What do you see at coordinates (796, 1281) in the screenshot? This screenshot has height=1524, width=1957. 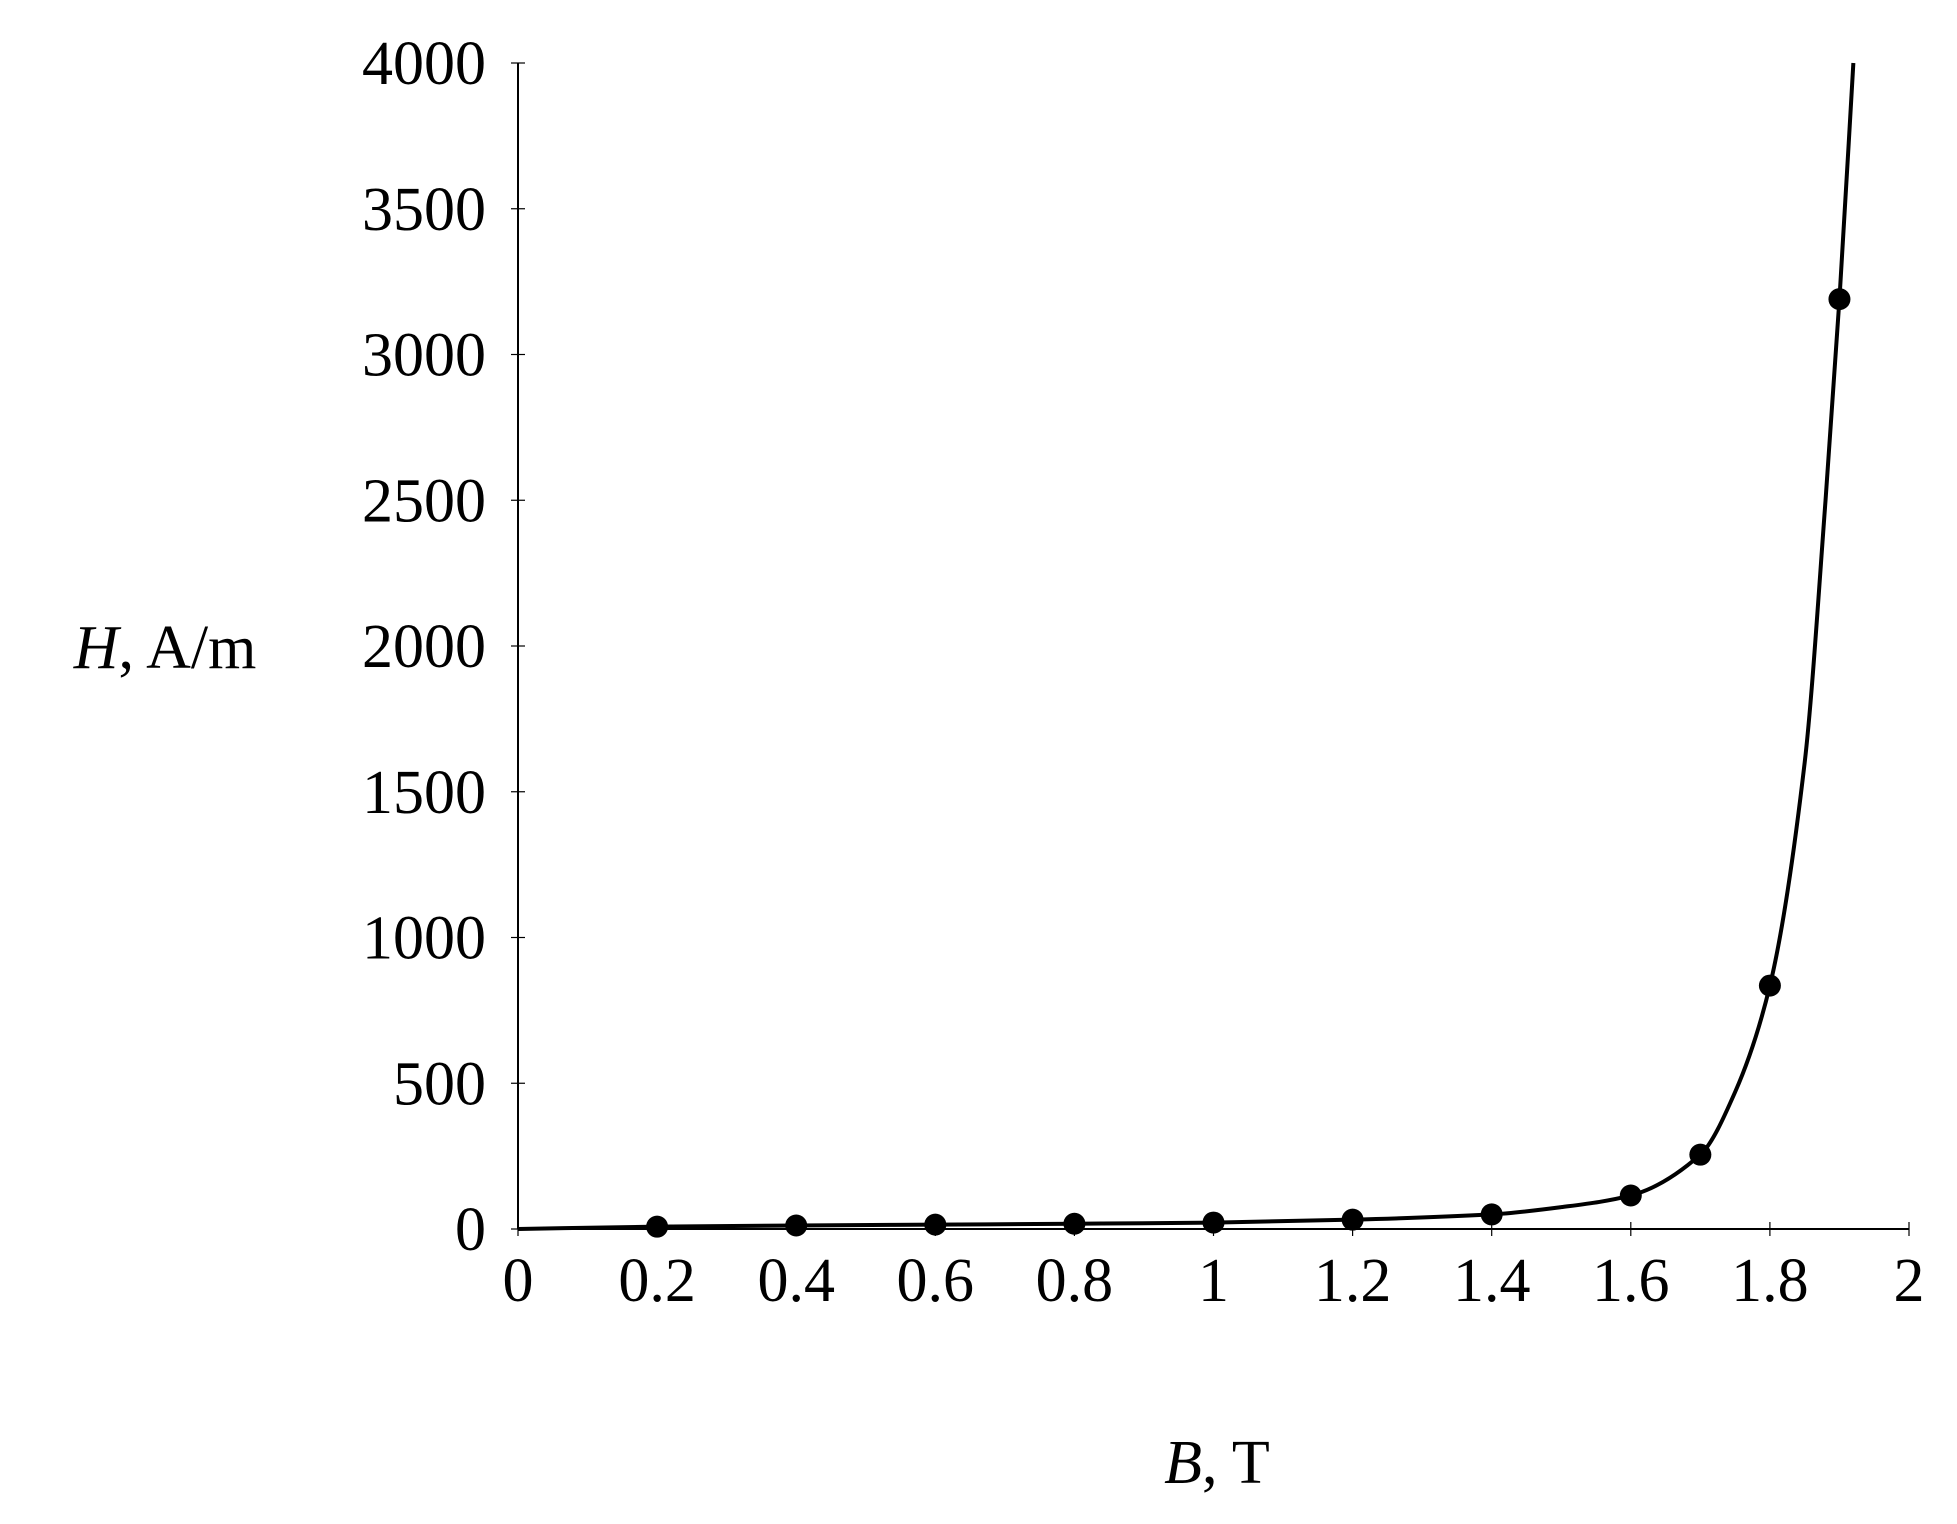 I see `x-tick-label: 0.4` at bounding box center [796, 1281].